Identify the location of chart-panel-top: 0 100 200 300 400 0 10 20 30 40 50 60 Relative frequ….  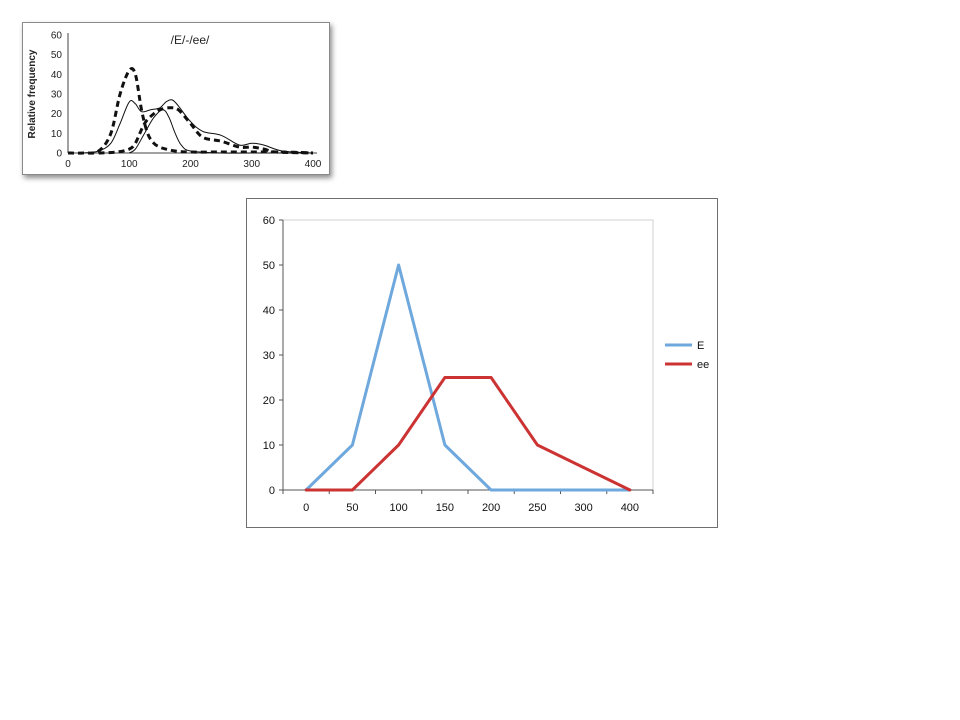
(176, 98).